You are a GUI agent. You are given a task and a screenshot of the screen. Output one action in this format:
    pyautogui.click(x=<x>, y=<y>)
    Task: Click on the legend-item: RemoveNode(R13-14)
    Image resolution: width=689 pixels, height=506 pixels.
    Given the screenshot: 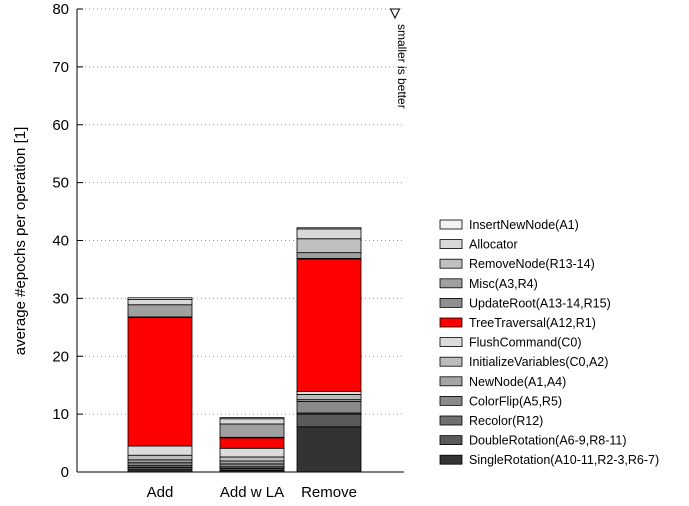 What is the action you would take?
    pyautogui.click(x=517, y=264)
    